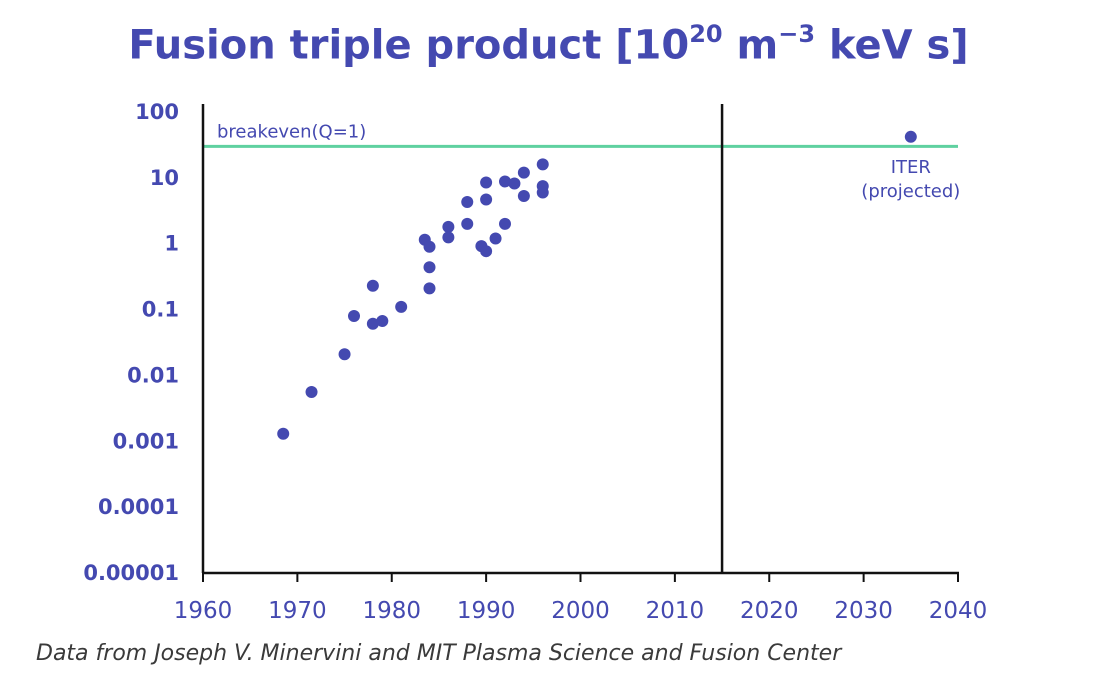  What do you see at coordinates (291, 131) in the screenshot?
I see `breakeven-label: breakeven(Q=1)` at bounding box center [291, 131].